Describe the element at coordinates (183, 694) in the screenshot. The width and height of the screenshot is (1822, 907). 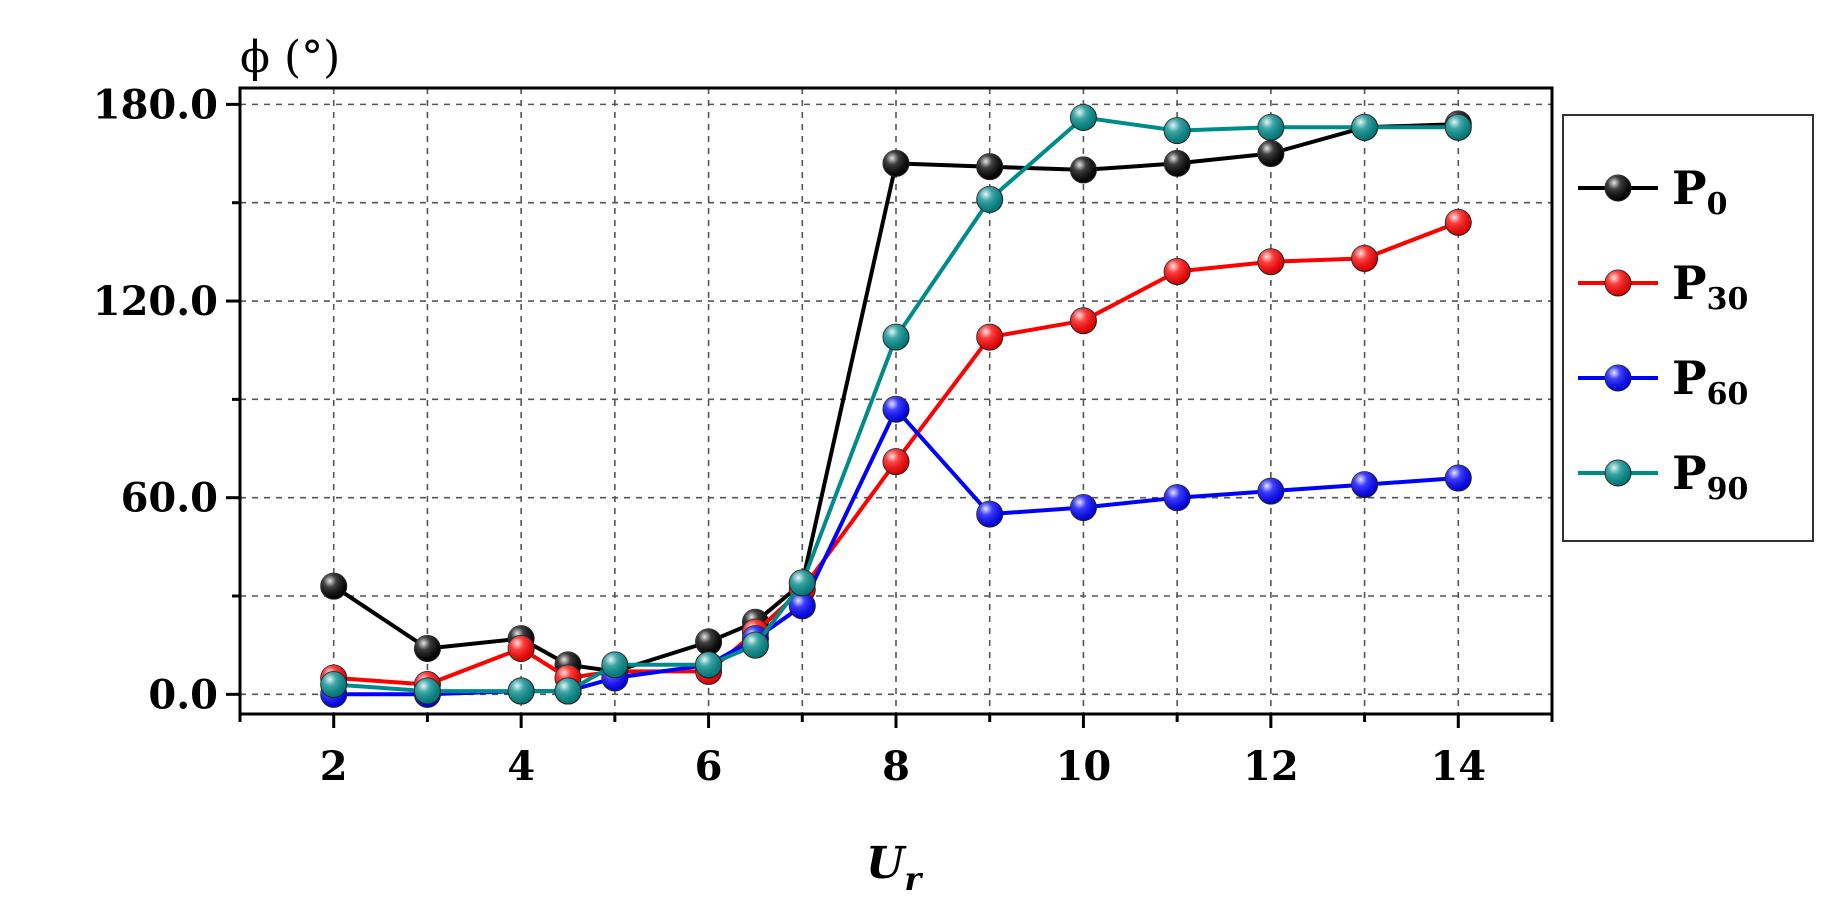
I see `y-tick-label: 0.0` at that location.